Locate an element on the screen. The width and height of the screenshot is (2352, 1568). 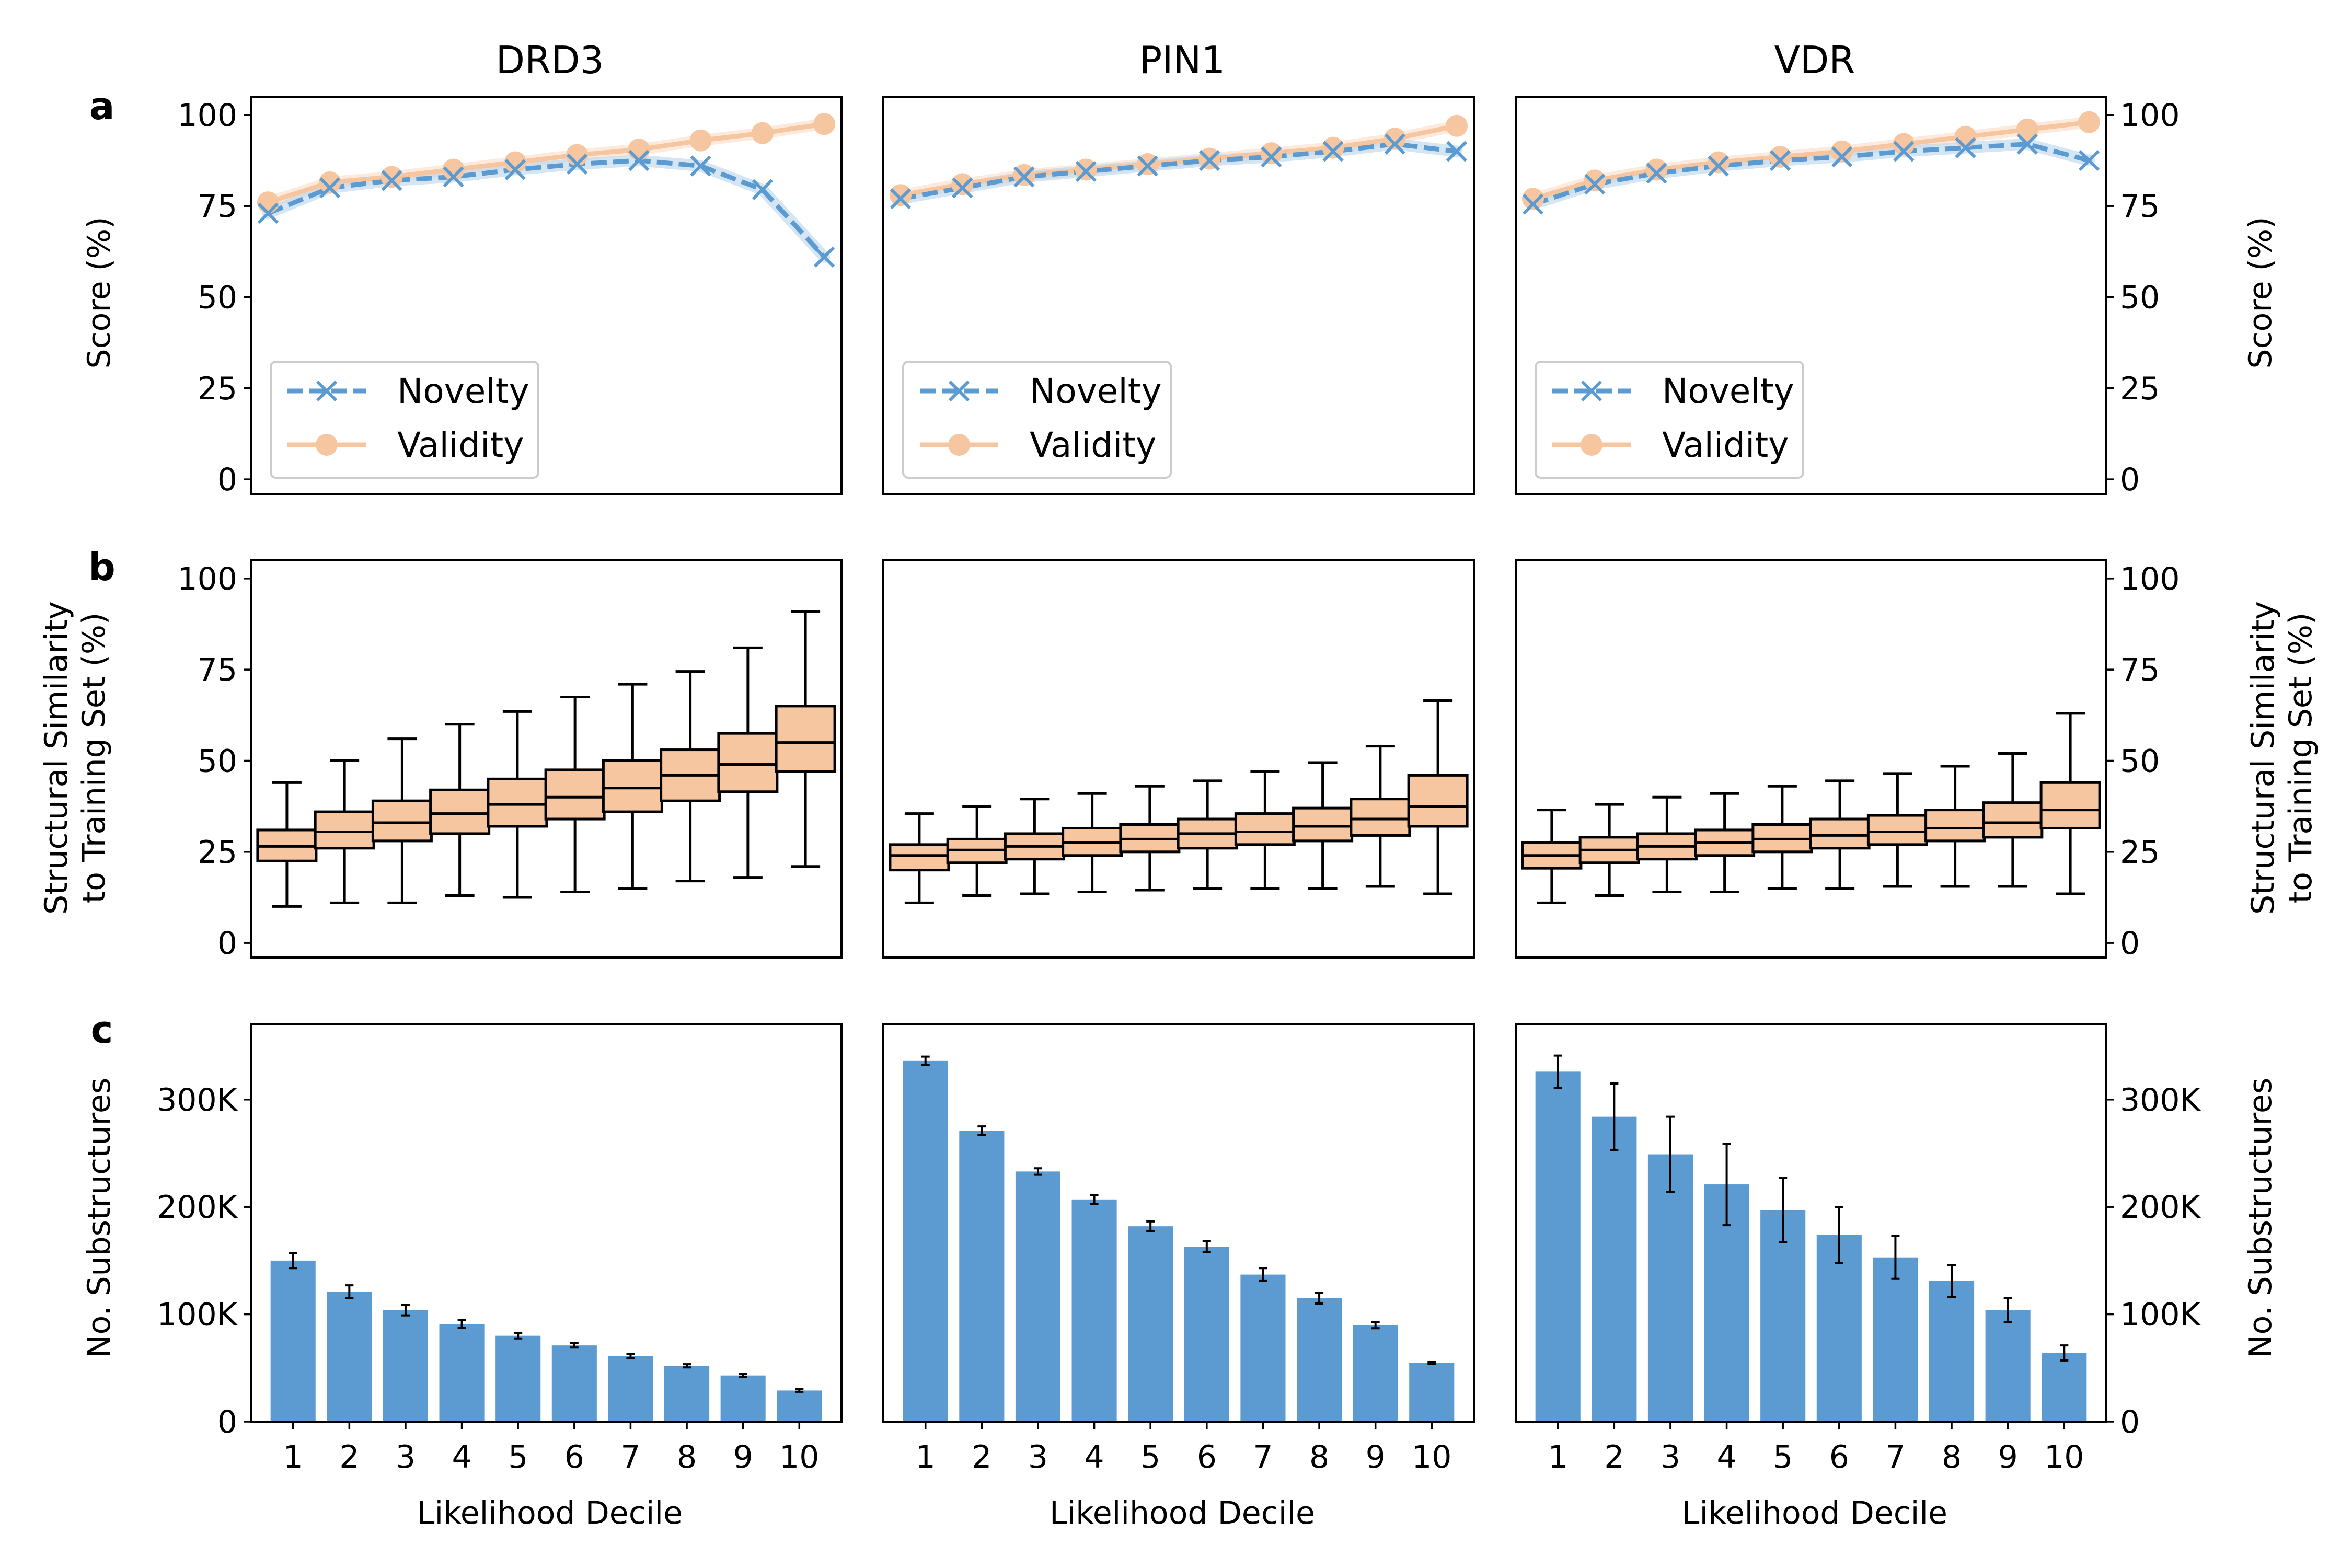
row-b-ylabel-left-line2: to Training Set (%) is located at coordinates (94, 758).